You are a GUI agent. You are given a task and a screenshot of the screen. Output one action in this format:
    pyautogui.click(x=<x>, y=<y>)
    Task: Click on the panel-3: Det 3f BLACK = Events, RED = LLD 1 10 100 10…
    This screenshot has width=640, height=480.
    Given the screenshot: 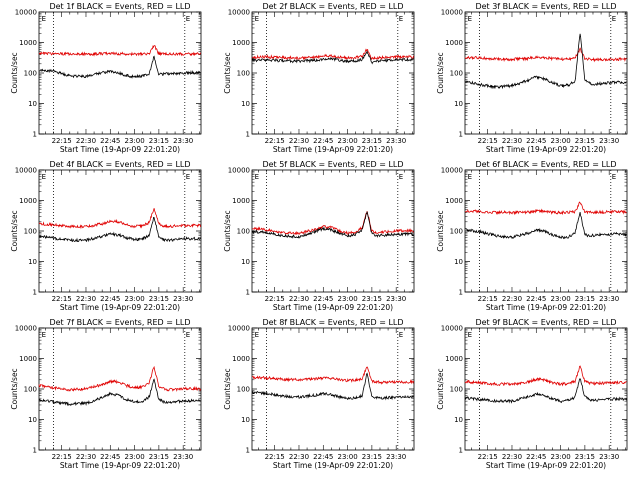 What is the action you would take?
    pyautogui.click(x=532, y=78)
    